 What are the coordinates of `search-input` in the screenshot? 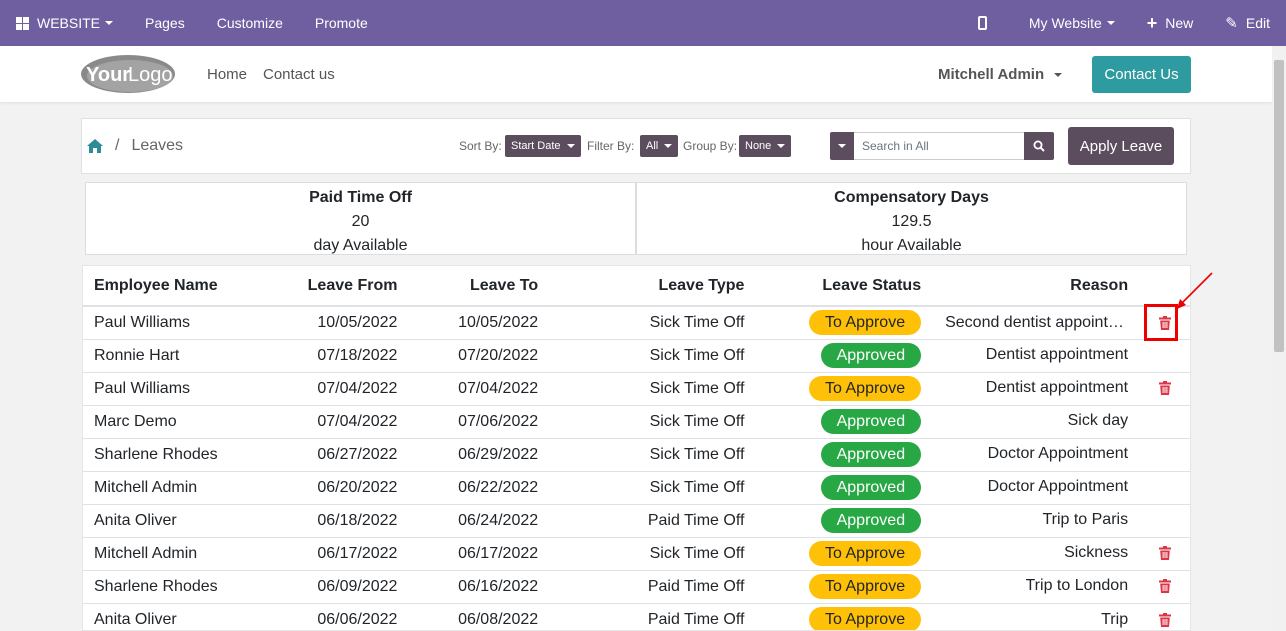 It's located at (939, 146).